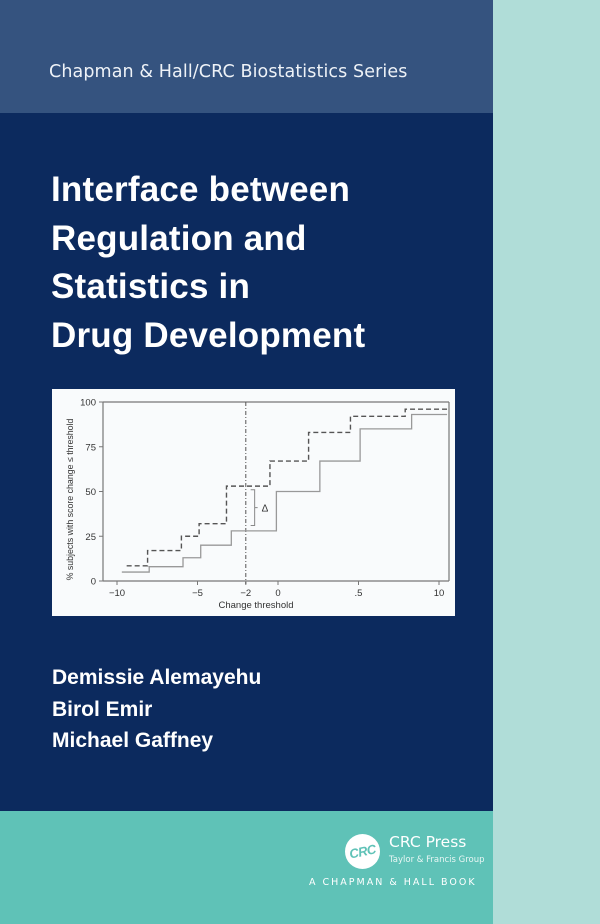 The width and height of the screenshot is (600, 924). I want to click on title-line-4: Drug Development, so click(208, 335).